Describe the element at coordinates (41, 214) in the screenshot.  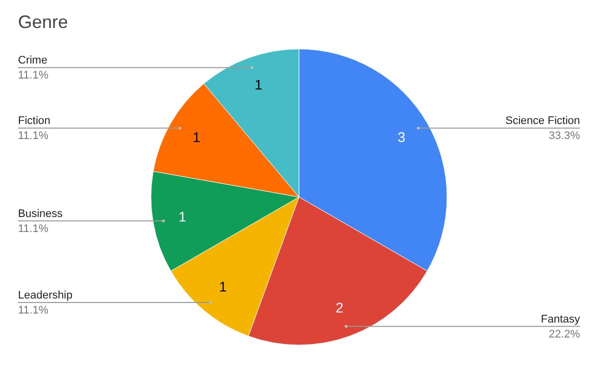
I see `slice-label: Business` at that location.